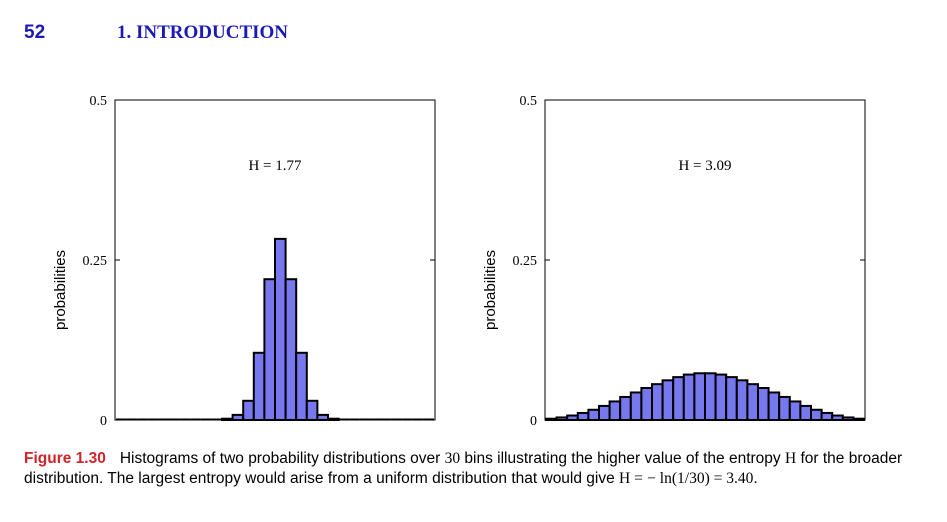 The width and height of the screenshot is (947, 522). Describe the element at coordinates (452, 458) in the screenshot. I see `caption-bins-number: 30` at that location.